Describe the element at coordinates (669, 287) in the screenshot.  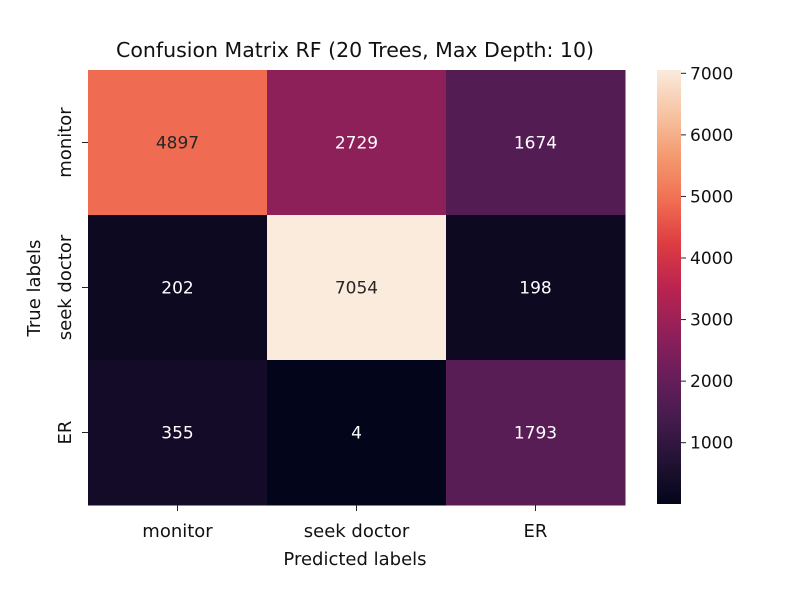
I see `colorbar` at that location.